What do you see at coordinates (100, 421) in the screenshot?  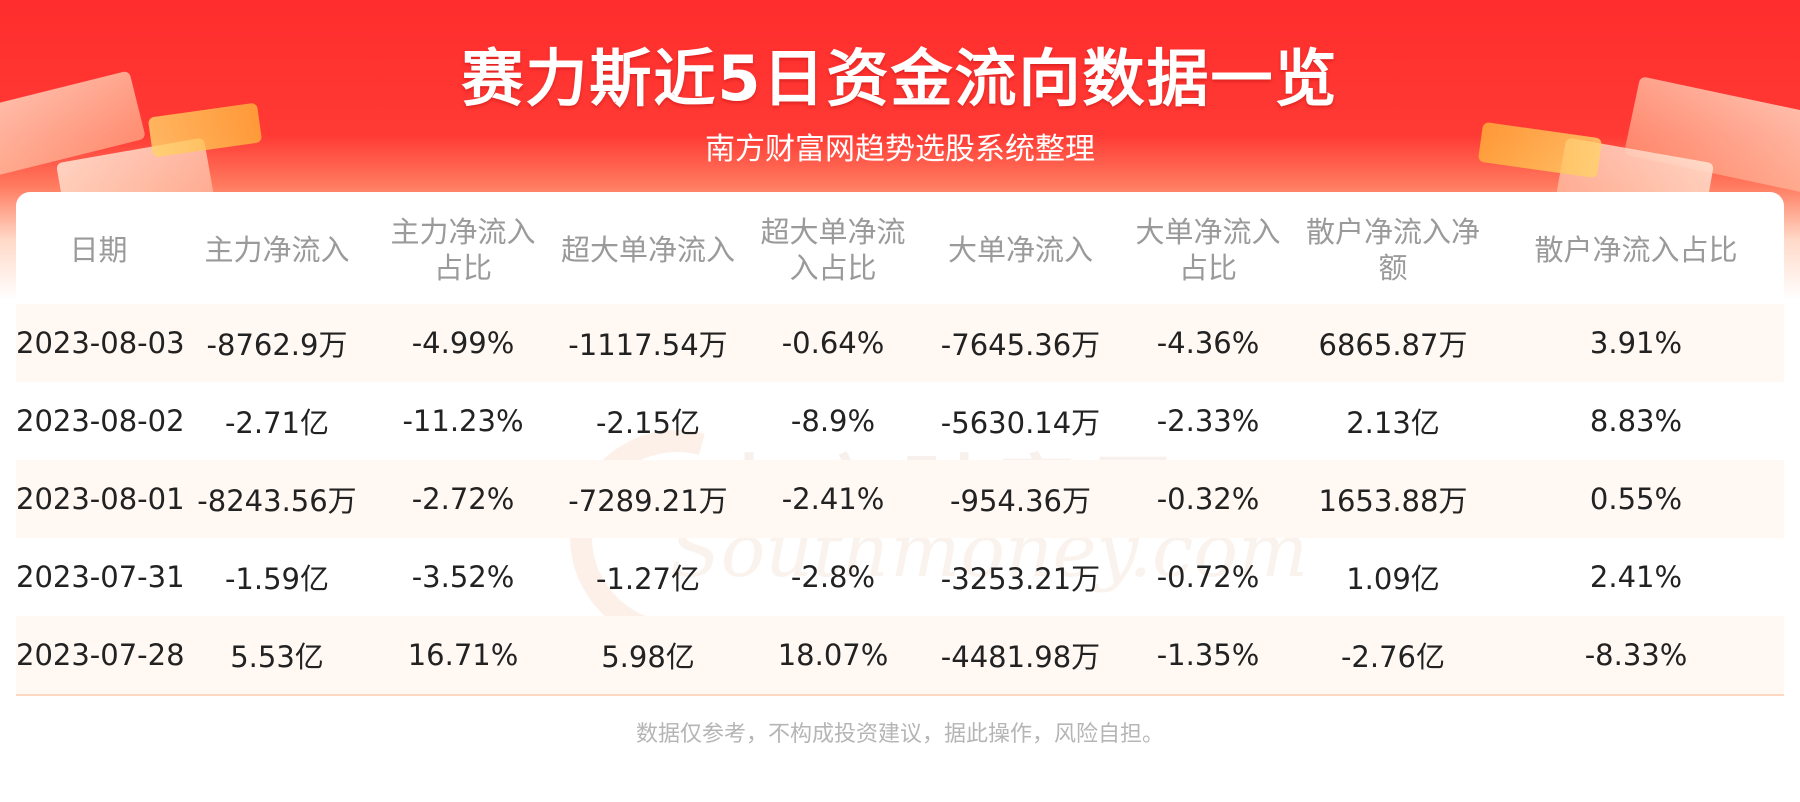 I see `table-cell: 2023-08-02` at bounding box center [100, 421].